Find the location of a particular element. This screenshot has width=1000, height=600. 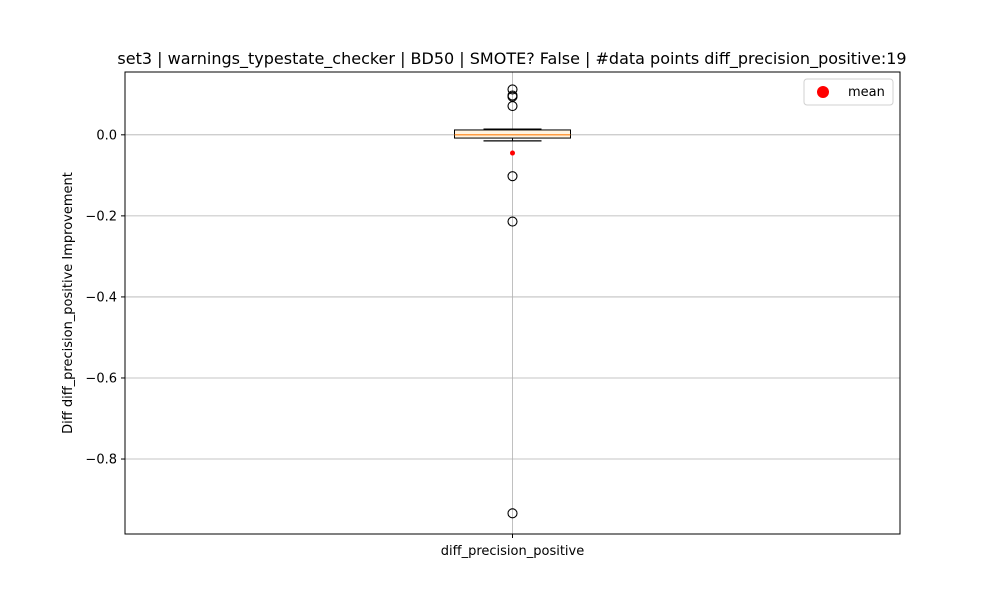

x-axis-ticks: diff_precision_positive is located at coordinates (512, 546).